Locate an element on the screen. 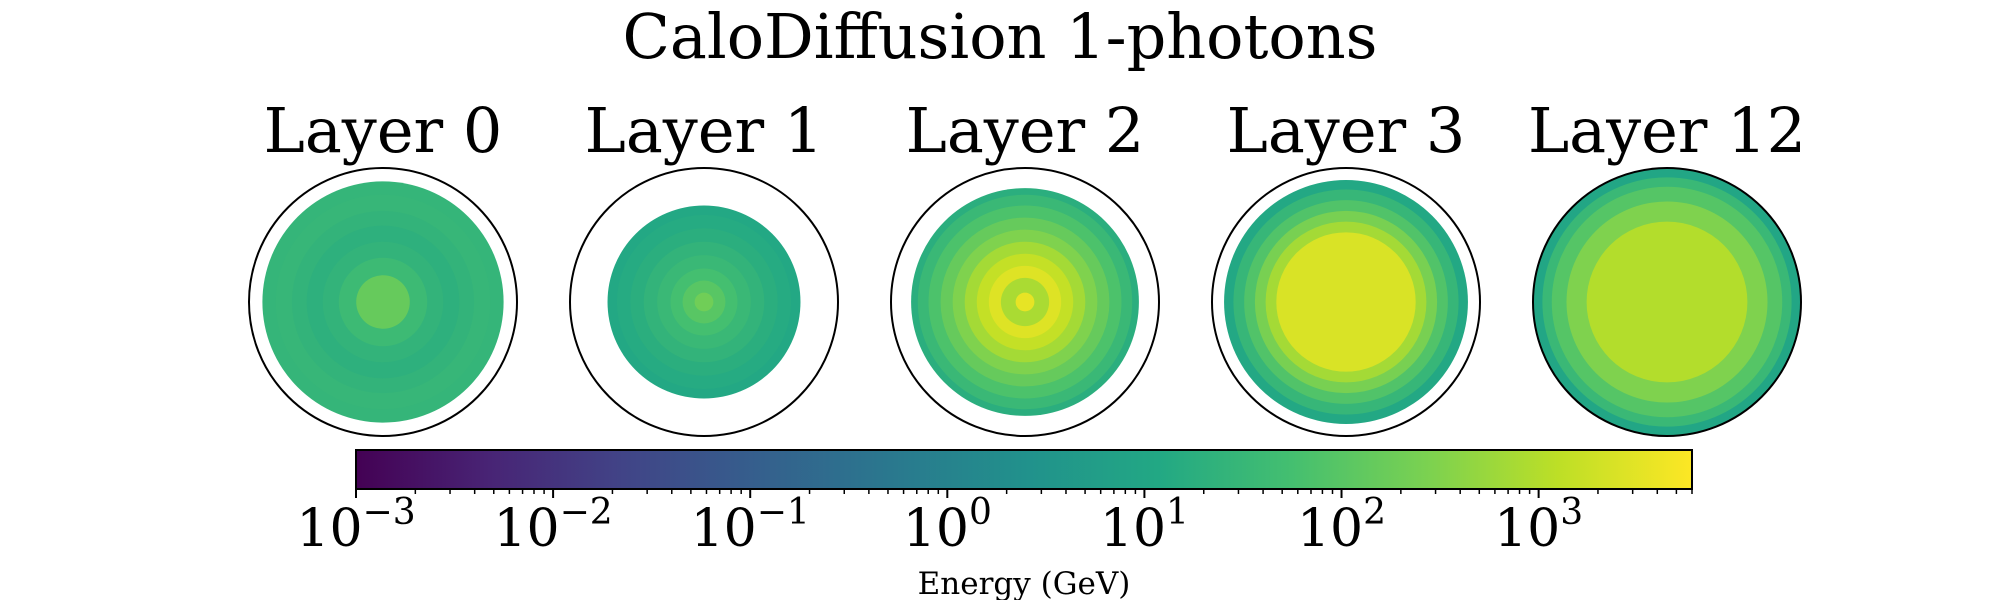 This screenshot has height=600, width=2000. panel-layer-2: Layer 2 is located at coordinates (1025, 265).